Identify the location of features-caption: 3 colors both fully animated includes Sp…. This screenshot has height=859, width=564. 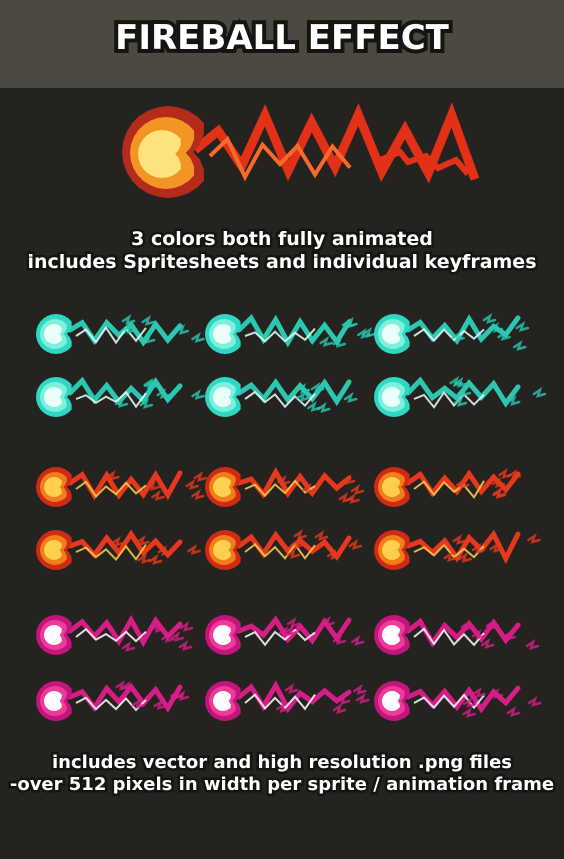
(282, 251).